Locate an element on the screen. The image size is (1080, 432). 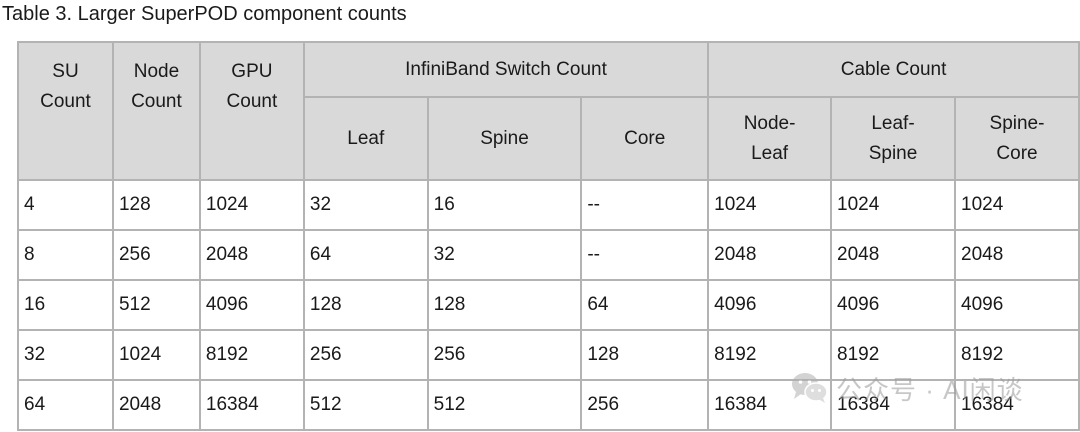
cell-node-count: 512 is located at coordinates (156, 305).